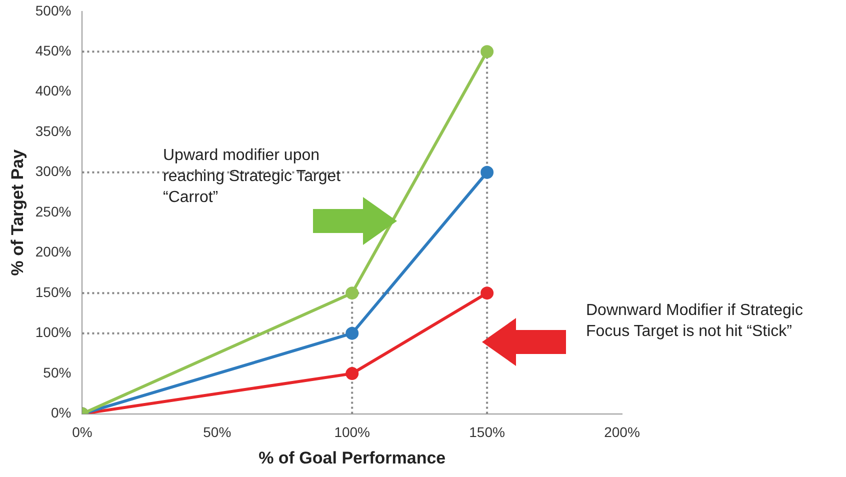 The height and width of the screenshot is (477, 846). I want to click on x-tick-label: 50%, so click(217, 432).